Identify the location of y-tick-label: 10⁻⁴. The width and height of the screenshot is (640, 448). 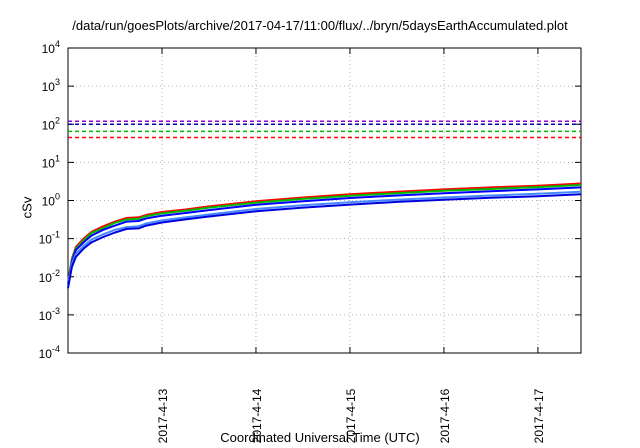
(49, 352).